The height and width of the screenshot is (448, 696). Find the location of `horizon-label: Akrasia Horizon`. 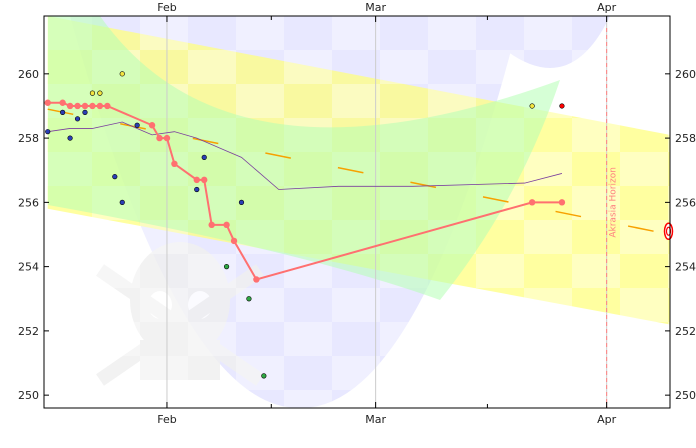

horizon-label: Akrasia Horizon is located at coordinates (614, 202).